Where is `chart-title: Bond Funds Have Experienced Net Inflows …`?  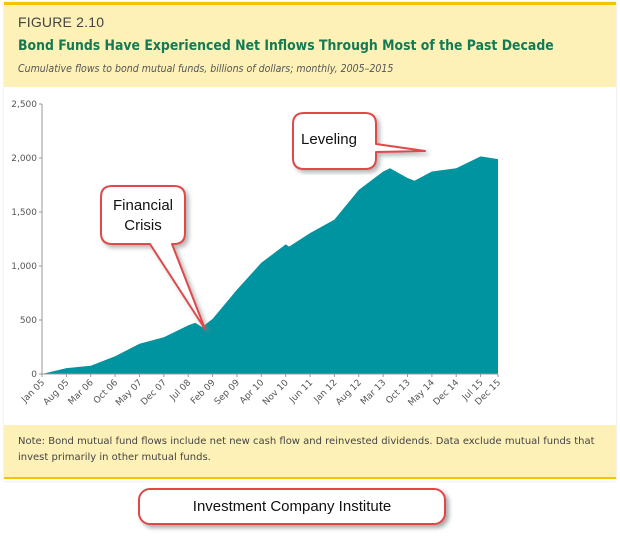
chart-title: Bond Funds Have Experienced Net Inflows … is located at coordinates (286, 46).